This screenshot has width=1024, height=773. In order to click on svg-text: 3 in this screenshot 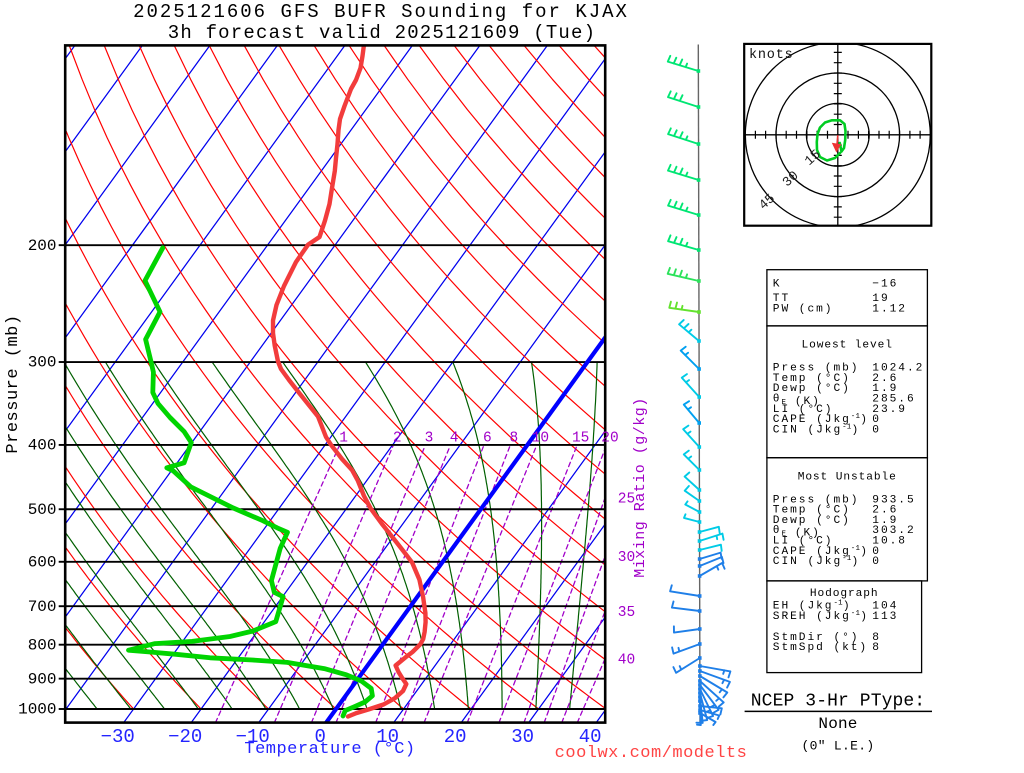, I will do `click(429, 439)`.